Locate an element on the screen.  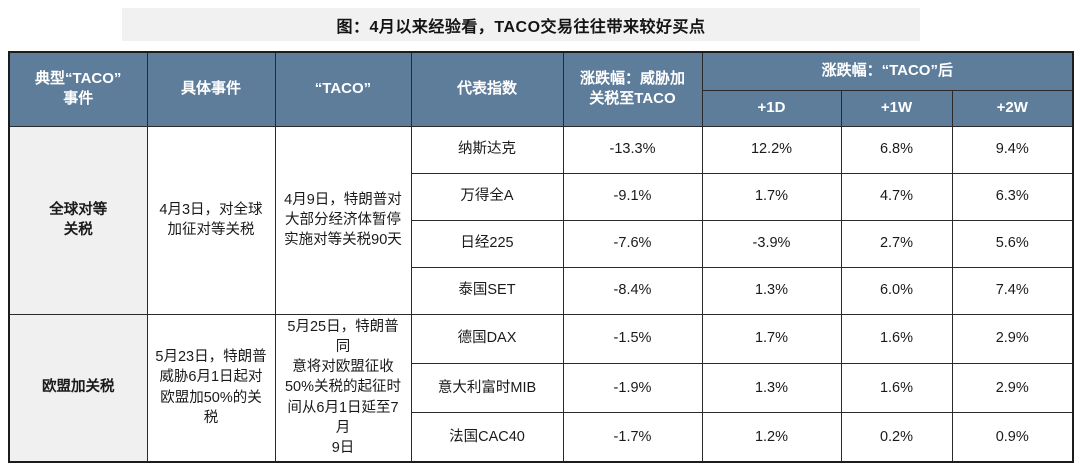
header-specific-event: 具体事件 is located at coordinates (211, 89).